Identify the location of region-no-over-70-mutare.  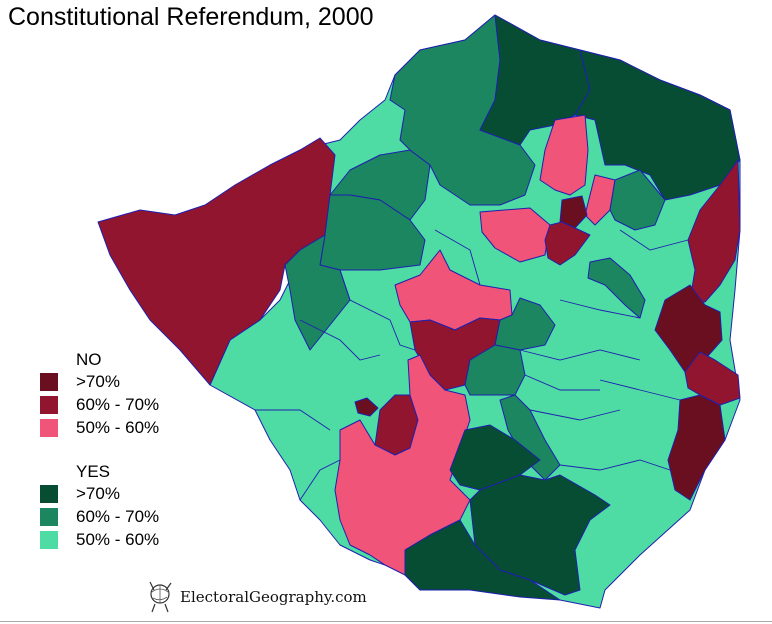
(688, 328).